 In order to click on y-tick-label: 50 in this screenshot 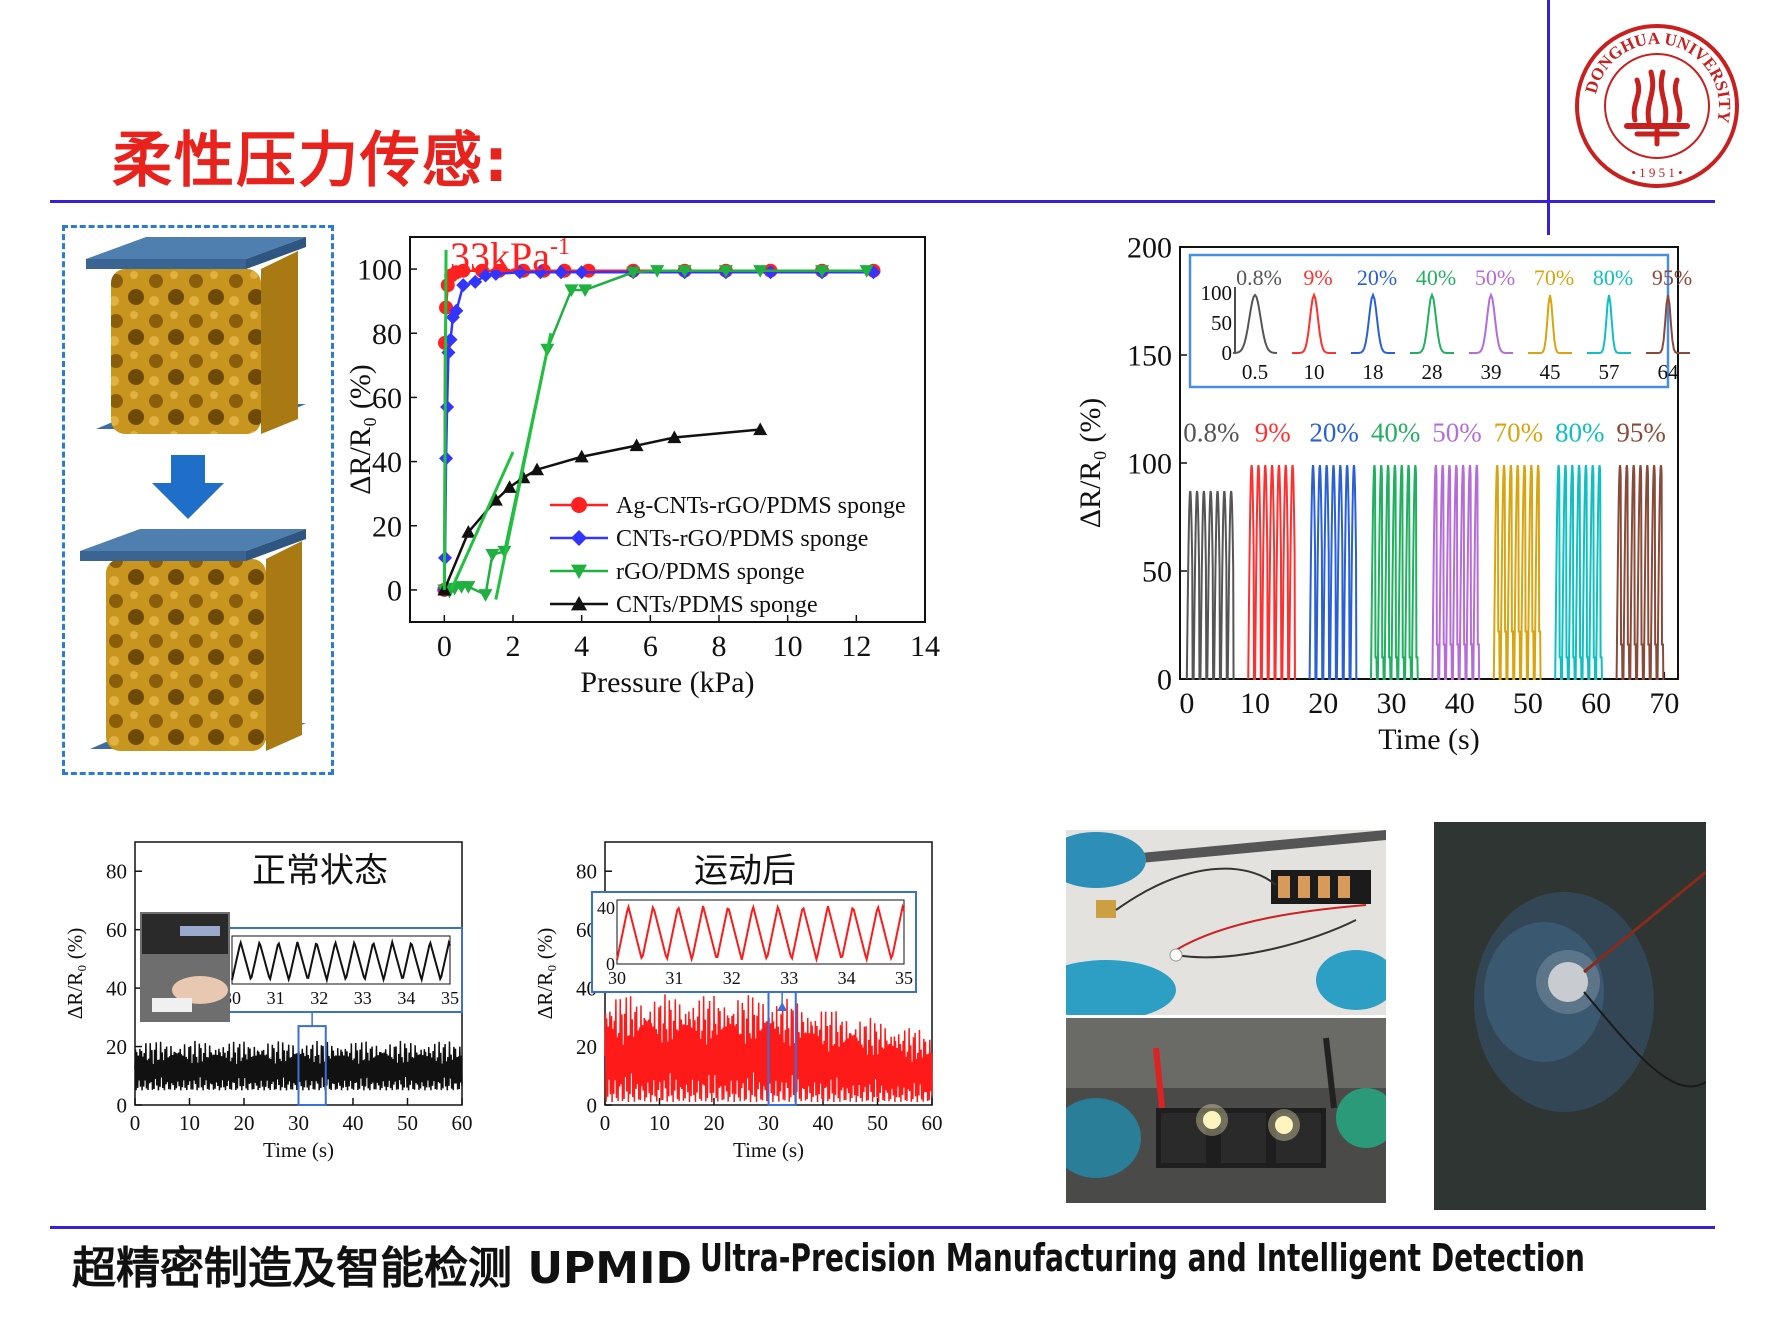, I will do `click(1157, 572)`.